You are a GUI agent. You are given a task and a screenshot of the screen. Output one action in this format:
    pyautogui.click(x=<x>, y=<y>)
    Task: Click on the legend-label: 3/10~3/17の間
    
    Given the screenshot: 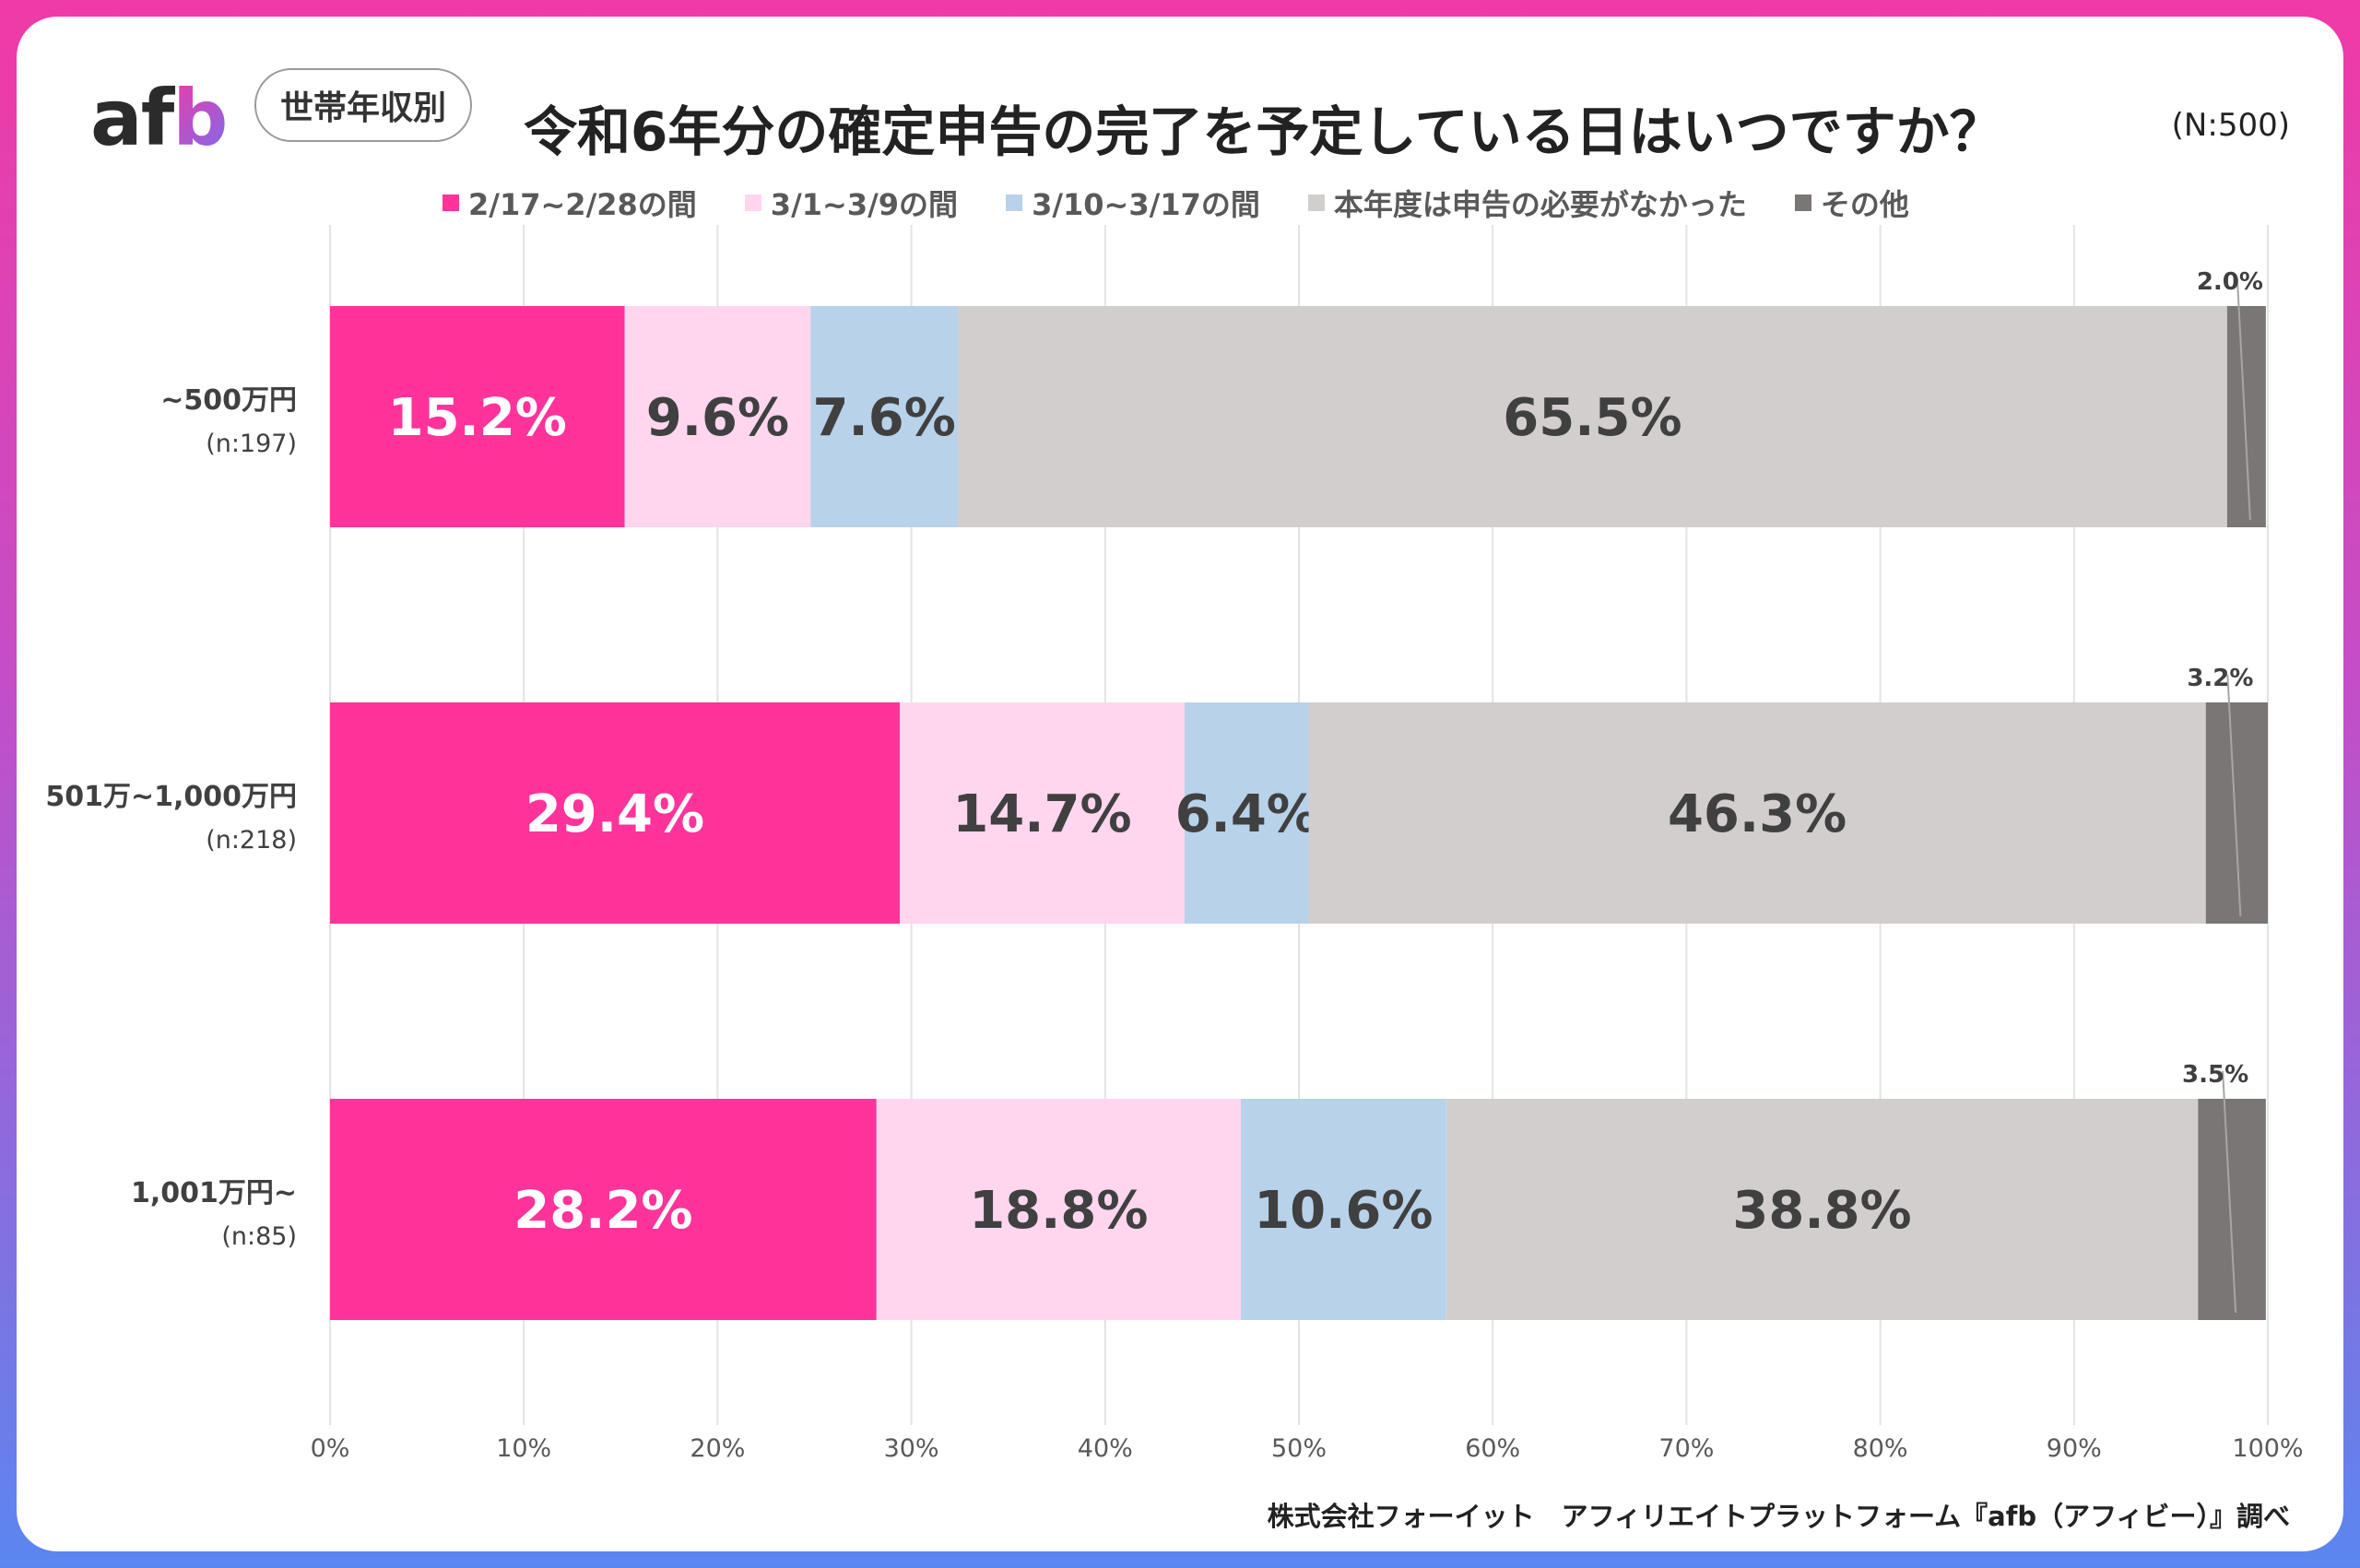 What is the action you would take?
    pyautogui.click(x=1146, y=204)
    